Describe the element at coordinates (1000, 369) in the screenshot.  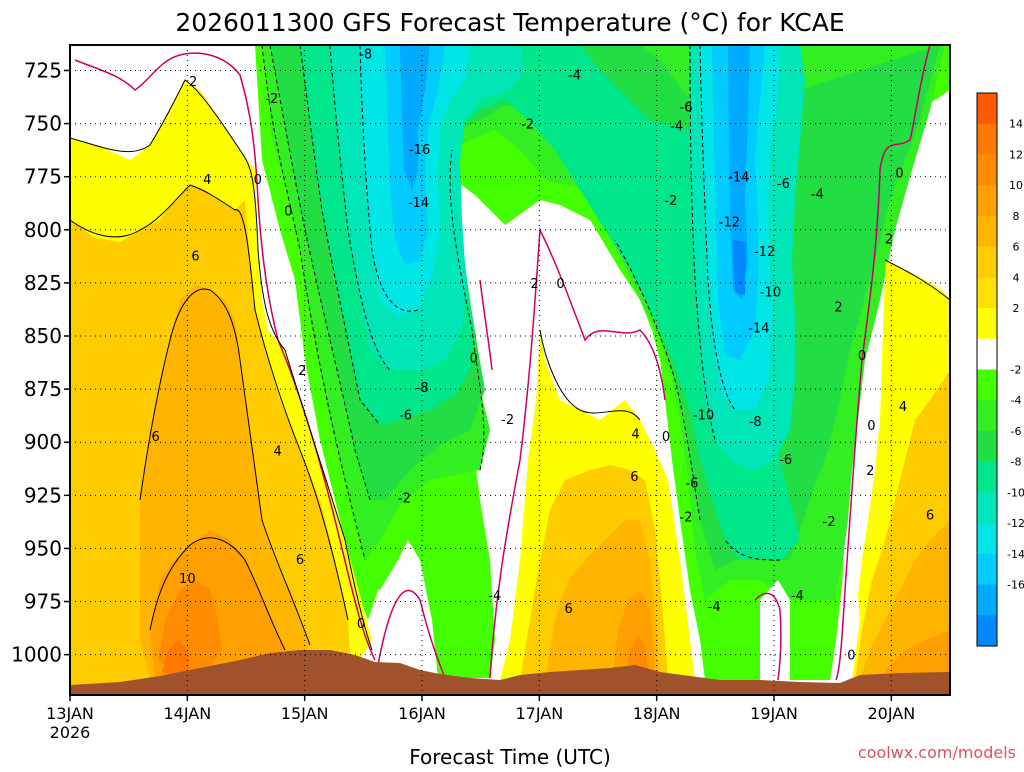
I see `colorbar: 14 12 10 8 6 4 2 -2 -4 -6 -8 -10 -12 -14 -16` at that location.